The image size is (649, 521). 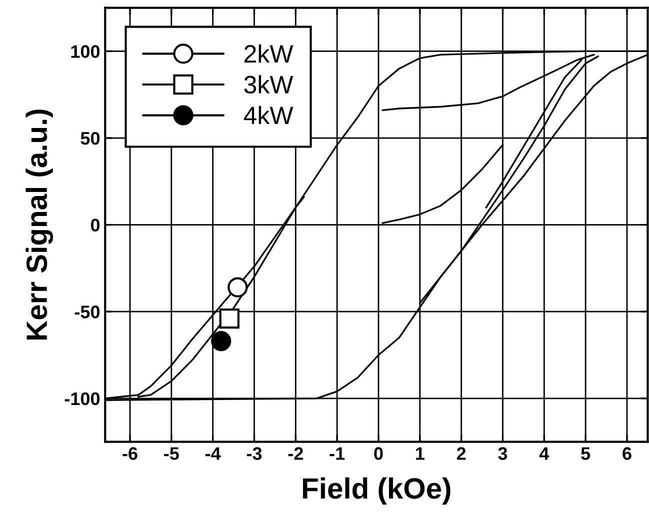 What do you see at coordinates (213, 453) in the screenshot?
I see `x-tick-label: -4` at bounding box center [213, 453].